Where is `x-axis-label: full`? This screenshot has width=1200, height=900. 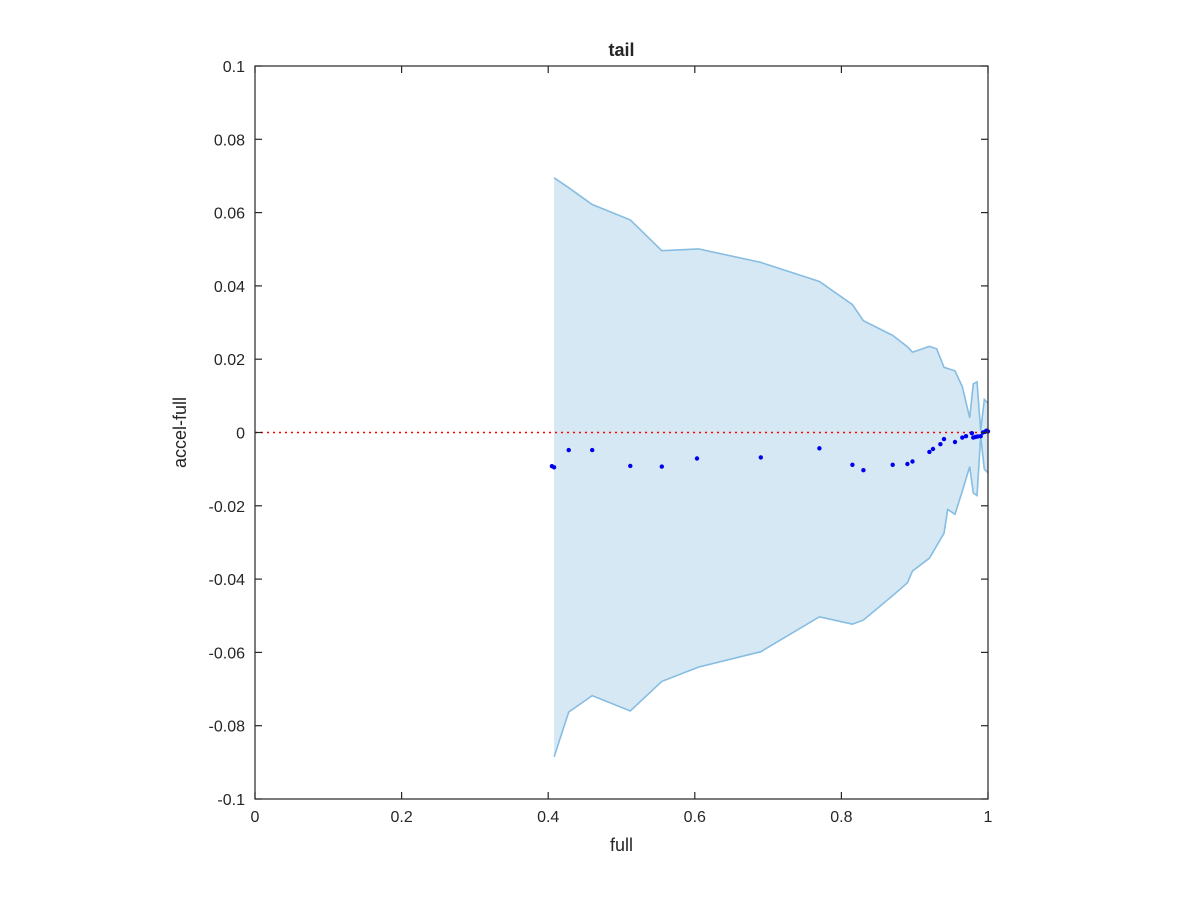
x-axis-label: full is located at coordinates (621, 845).